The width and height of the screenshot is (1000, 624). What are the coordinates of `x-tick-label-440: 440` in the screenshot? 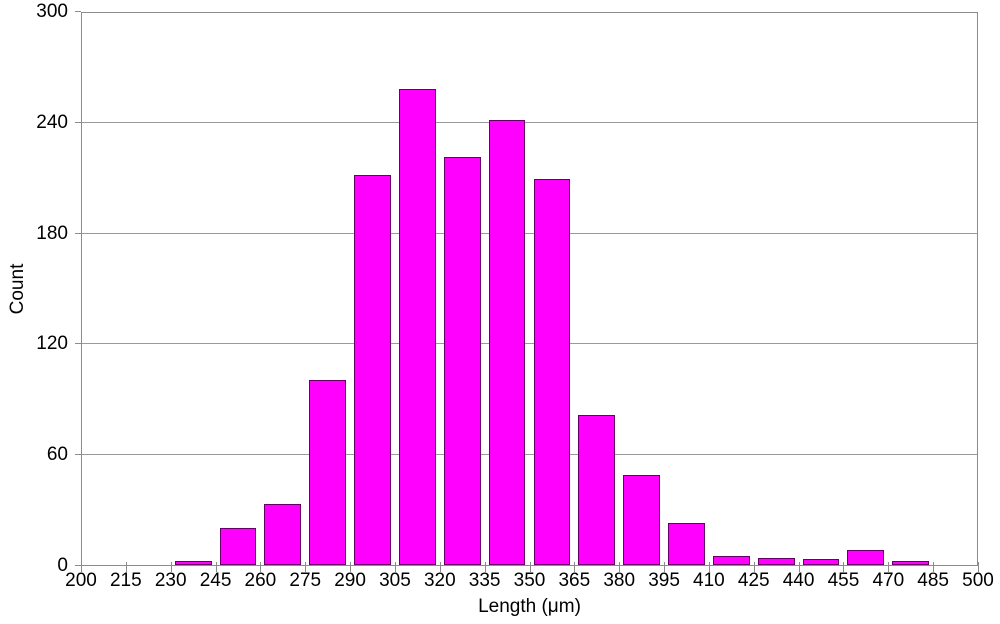 It's located at (798, 580).